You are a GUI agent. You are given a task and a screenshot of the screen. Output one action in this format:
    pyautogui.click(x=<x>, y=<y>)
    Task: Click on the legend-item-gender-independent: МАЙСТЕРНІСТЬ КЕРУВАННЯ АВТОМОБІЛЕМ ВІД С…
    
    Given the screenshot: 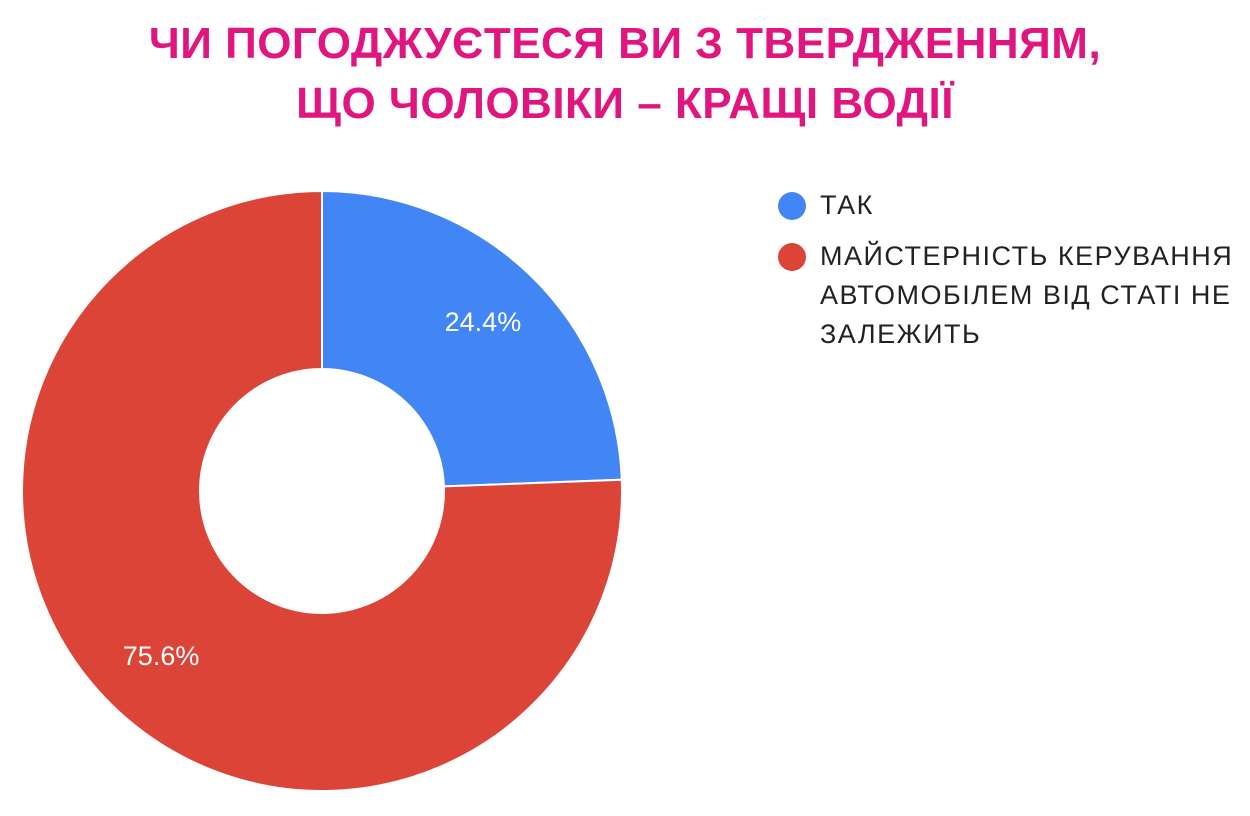 What is the action you would take?
    pyautogui.click(x=1008, y=295)
    